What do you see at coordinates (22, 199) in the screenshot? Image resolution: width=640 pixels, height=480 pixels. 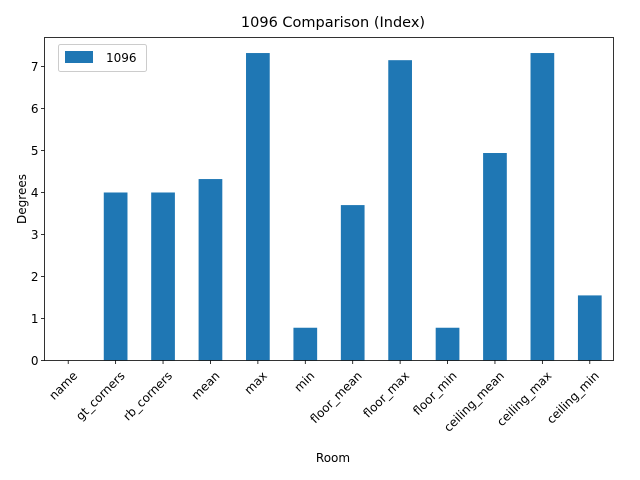 I see `y-axis-label: Degrees` at bounding box center [22, 199].